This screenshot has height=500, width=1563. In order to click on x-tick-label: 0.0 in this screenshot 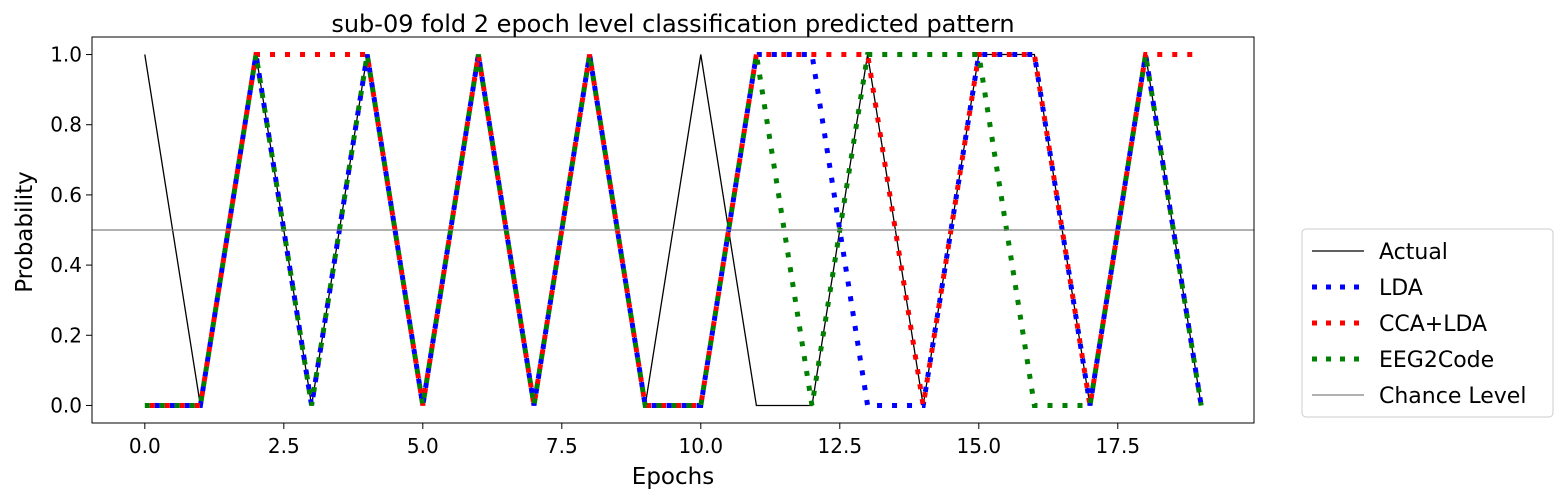, I will do `click(145, 446)`.